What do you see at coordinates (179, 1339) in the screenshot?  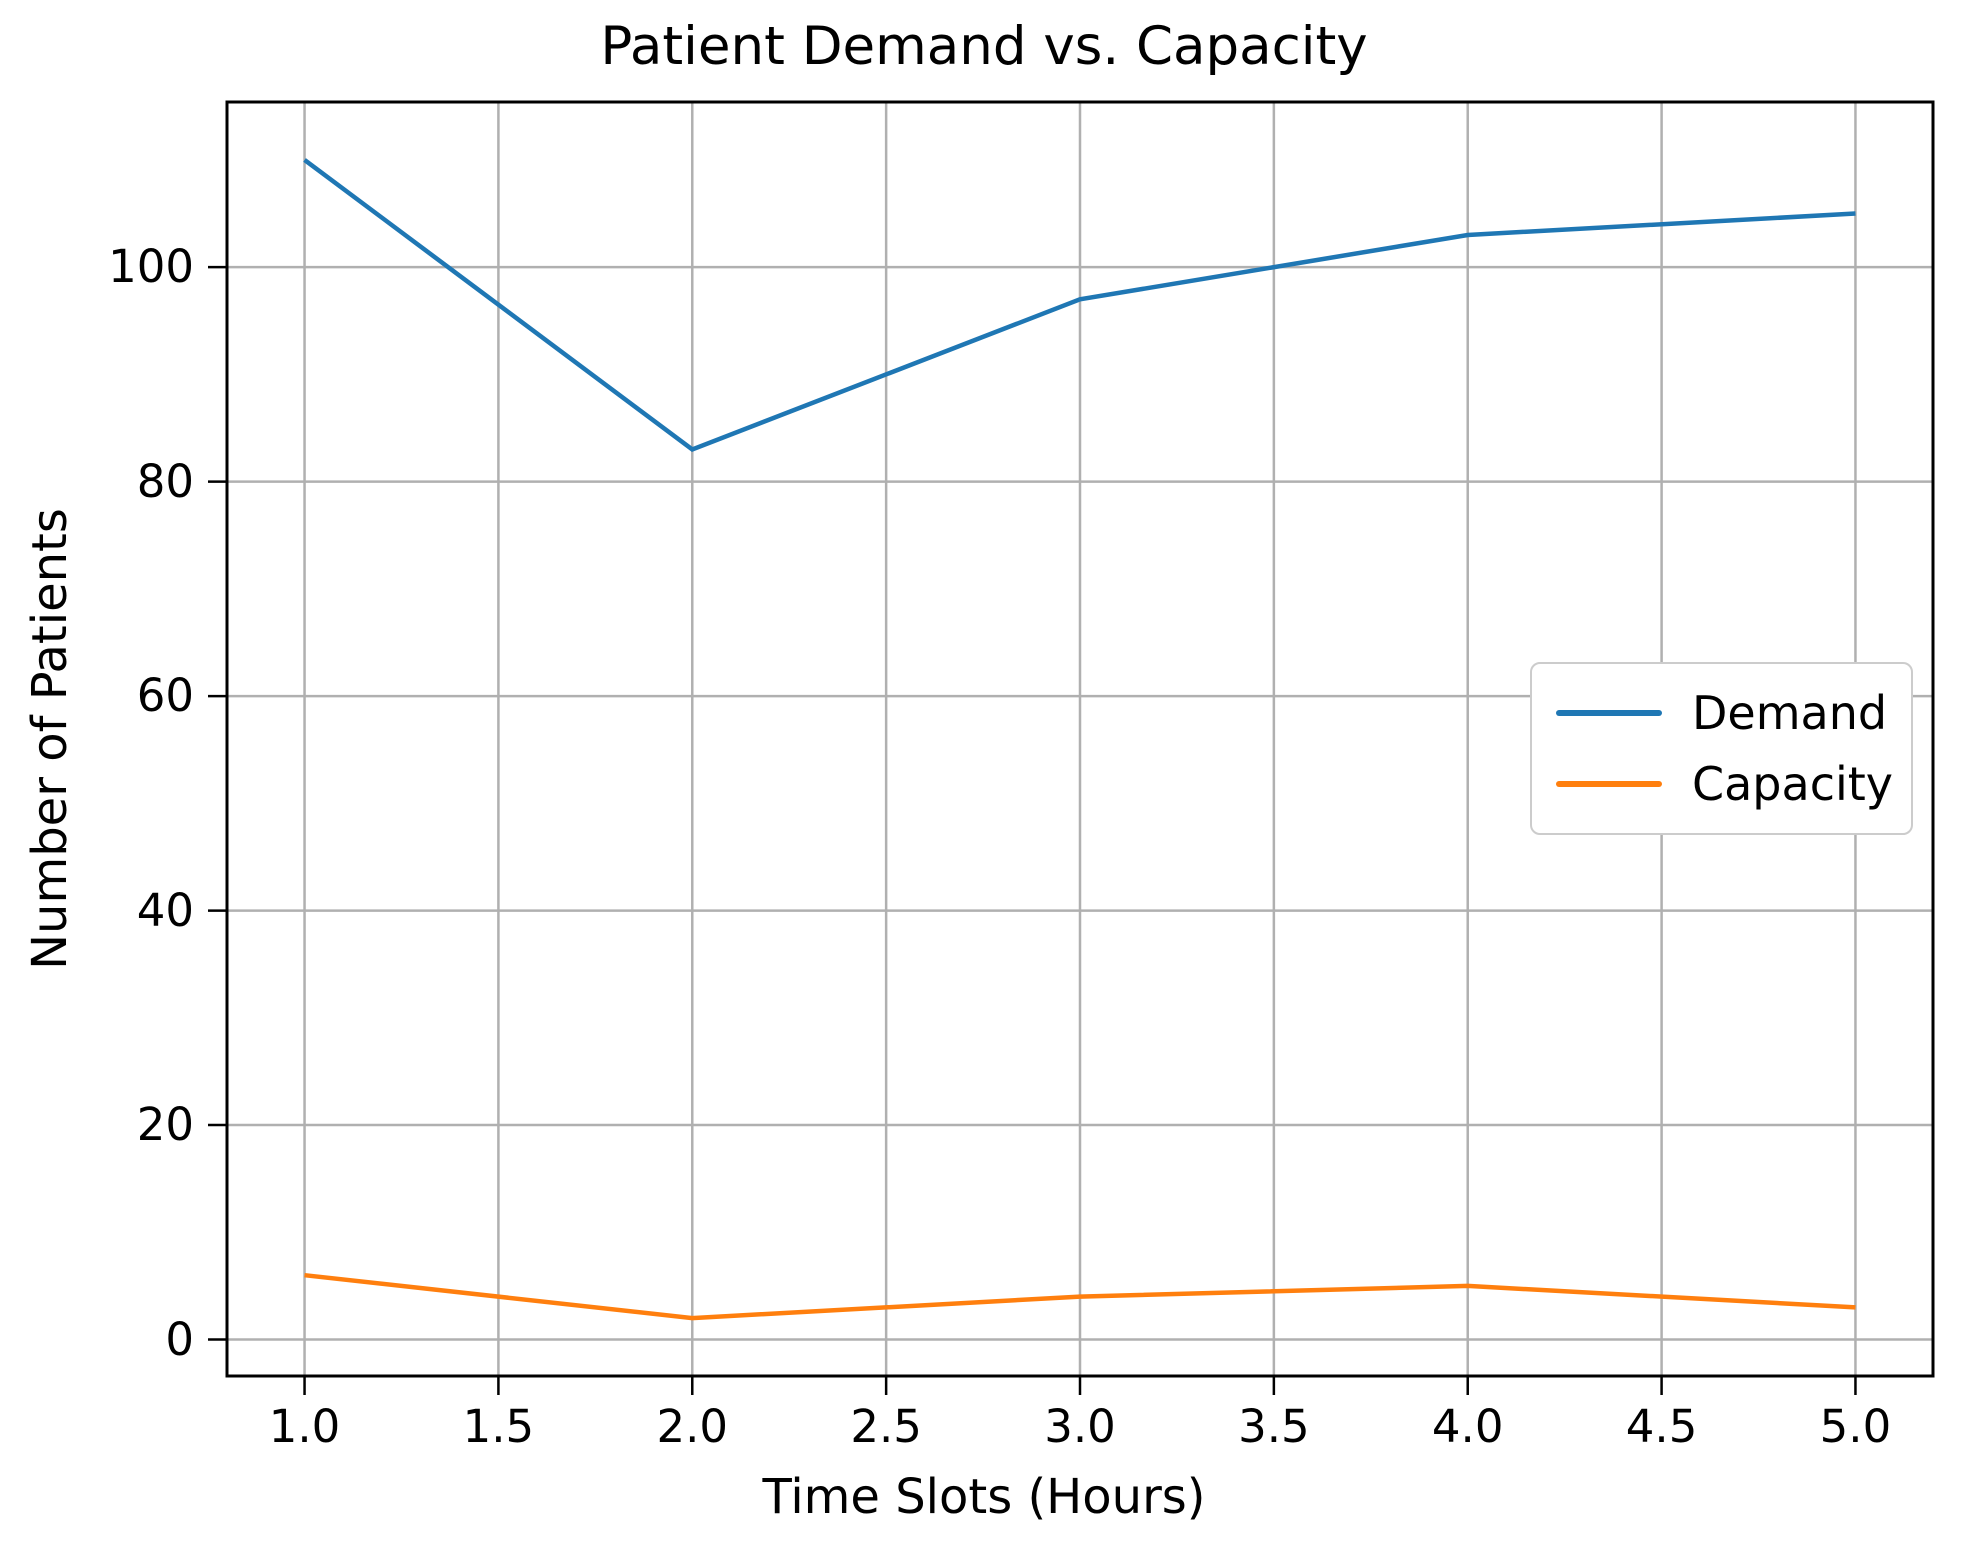 I see `y-tick-label: 0` at bounding box center [179, 1339].